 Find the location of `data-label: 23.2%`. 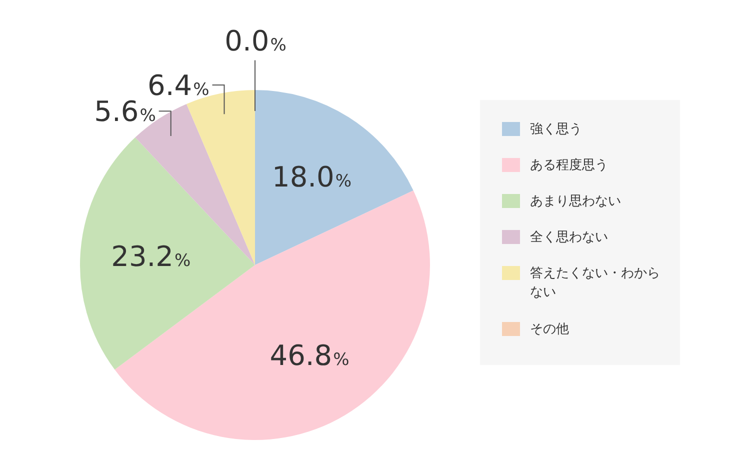

data-label: 23.2% is located at coordinates (151, 256).